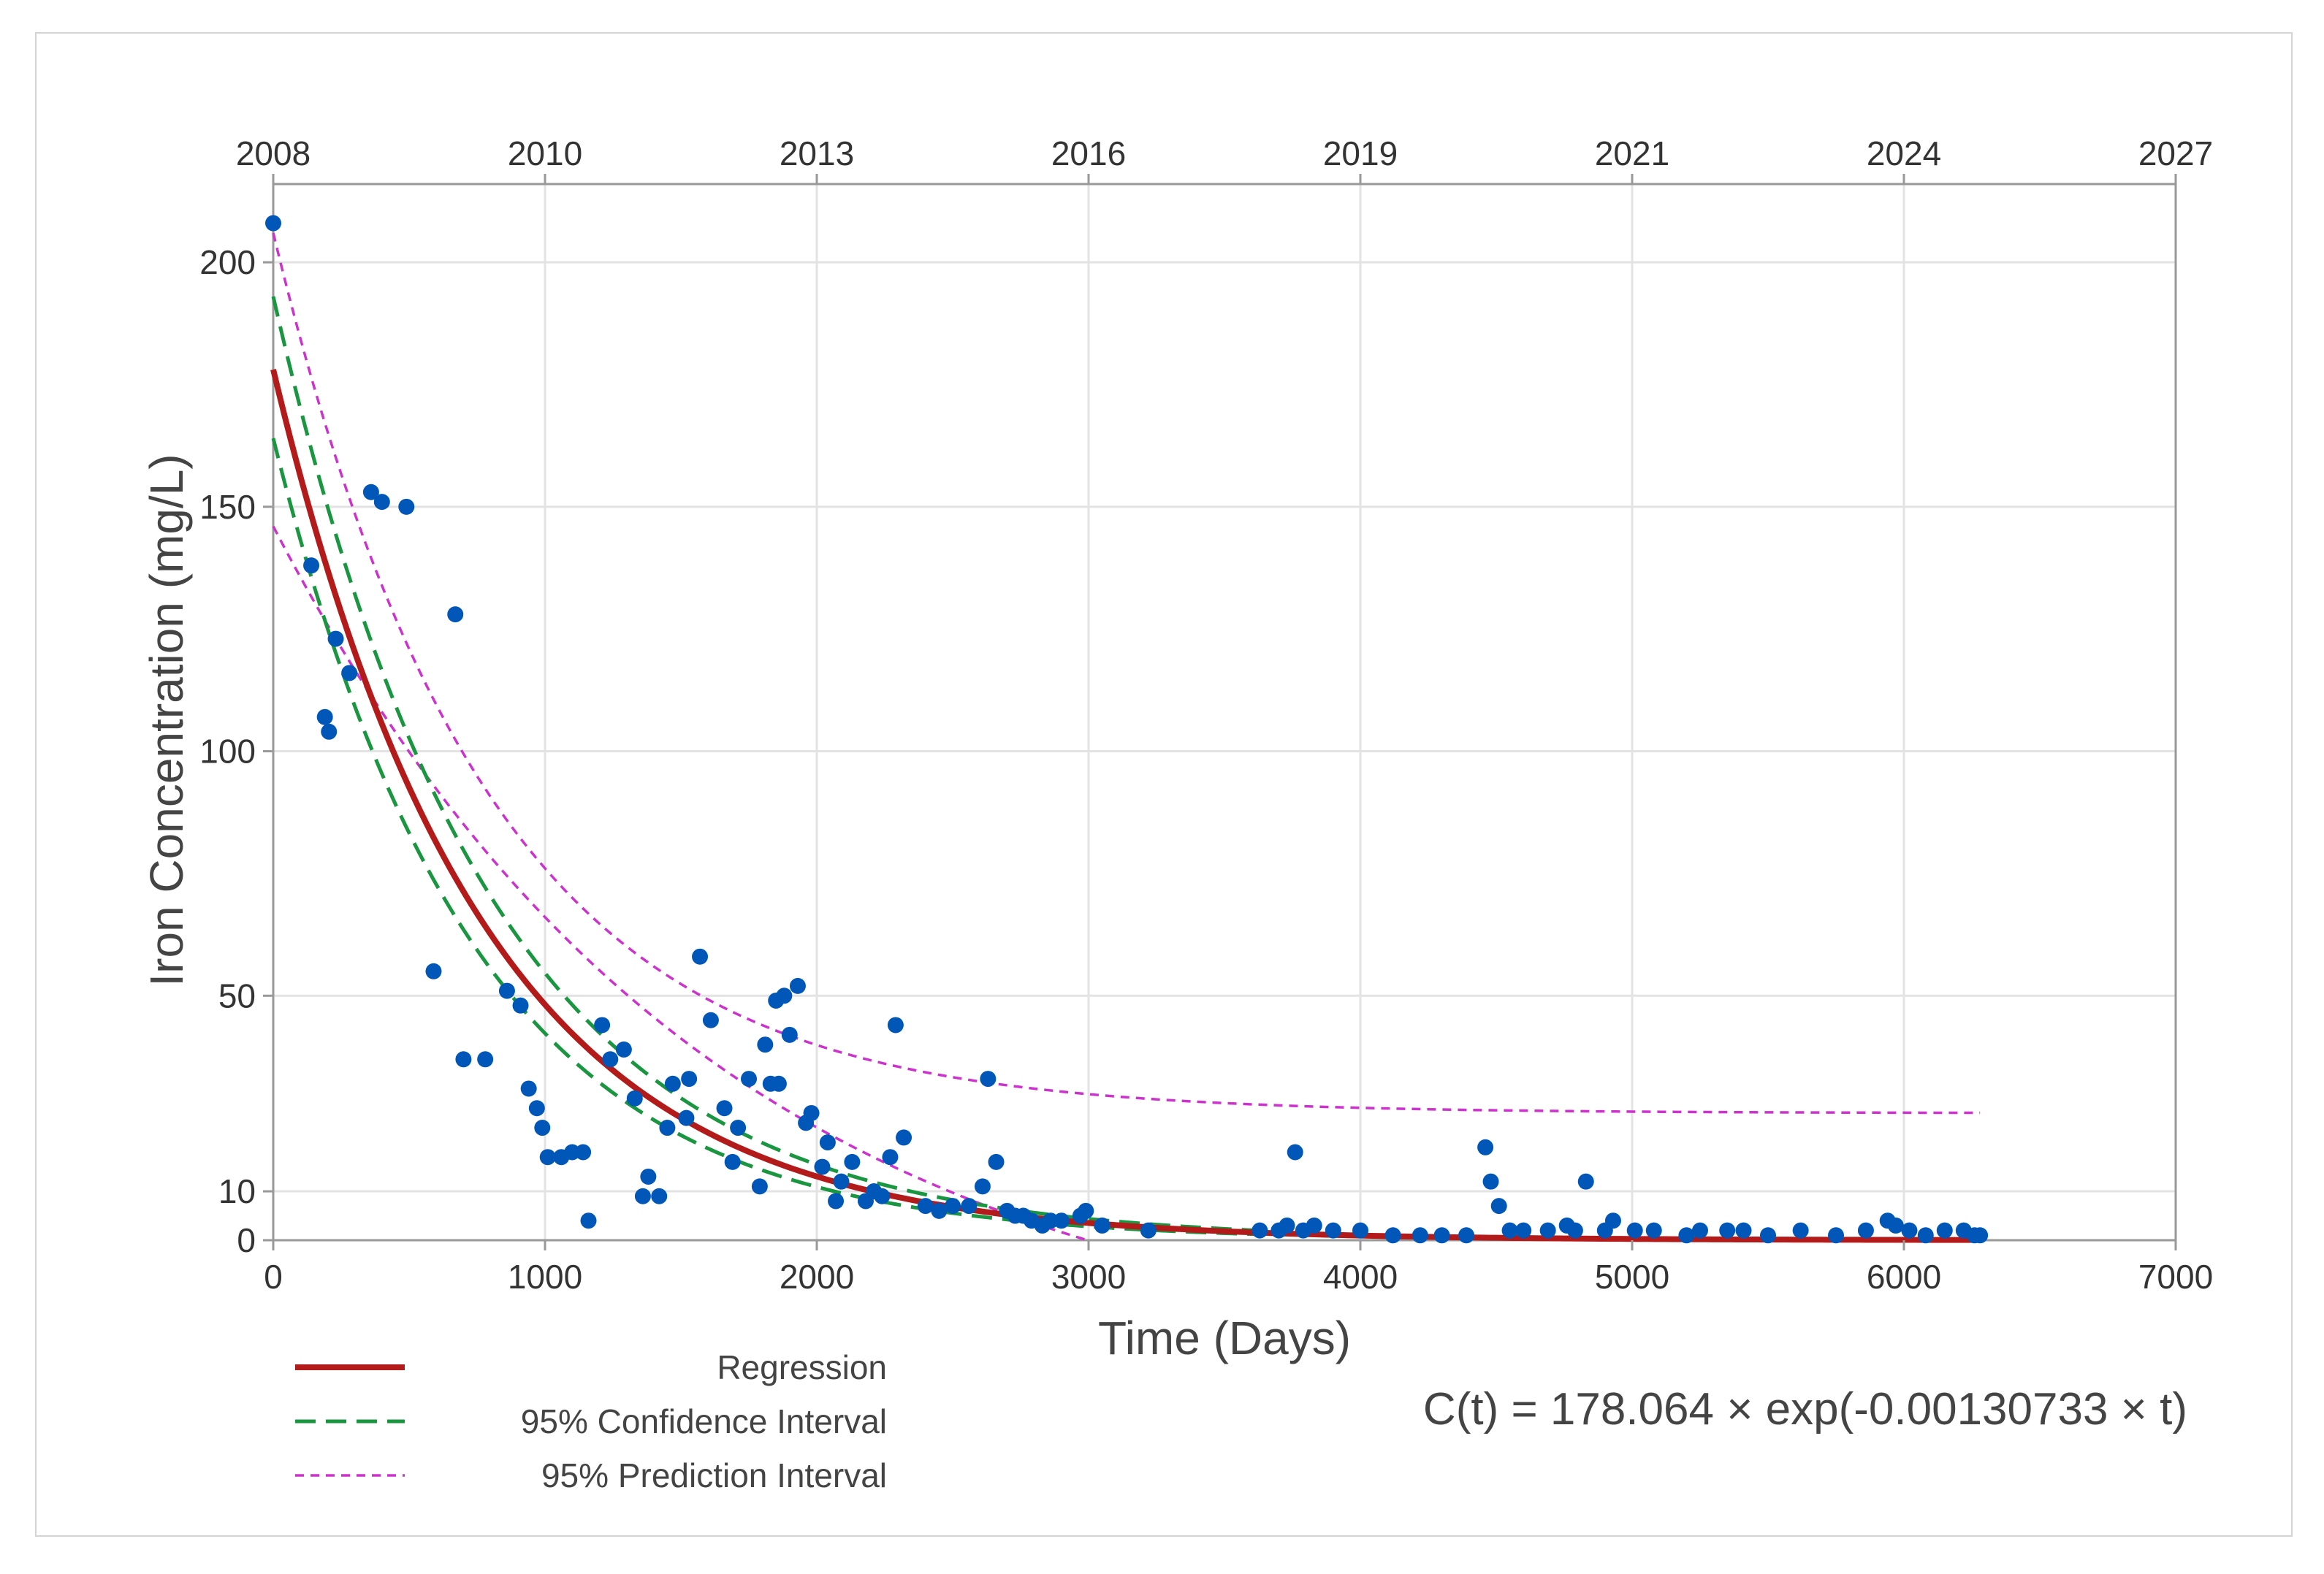 This screenshot has height=1574, width=2324. What do you see at coordinates (1632, 153) in the screenshot?
I see `secondary-x-tick-label: 2021` at bounding box center [1632, 153].